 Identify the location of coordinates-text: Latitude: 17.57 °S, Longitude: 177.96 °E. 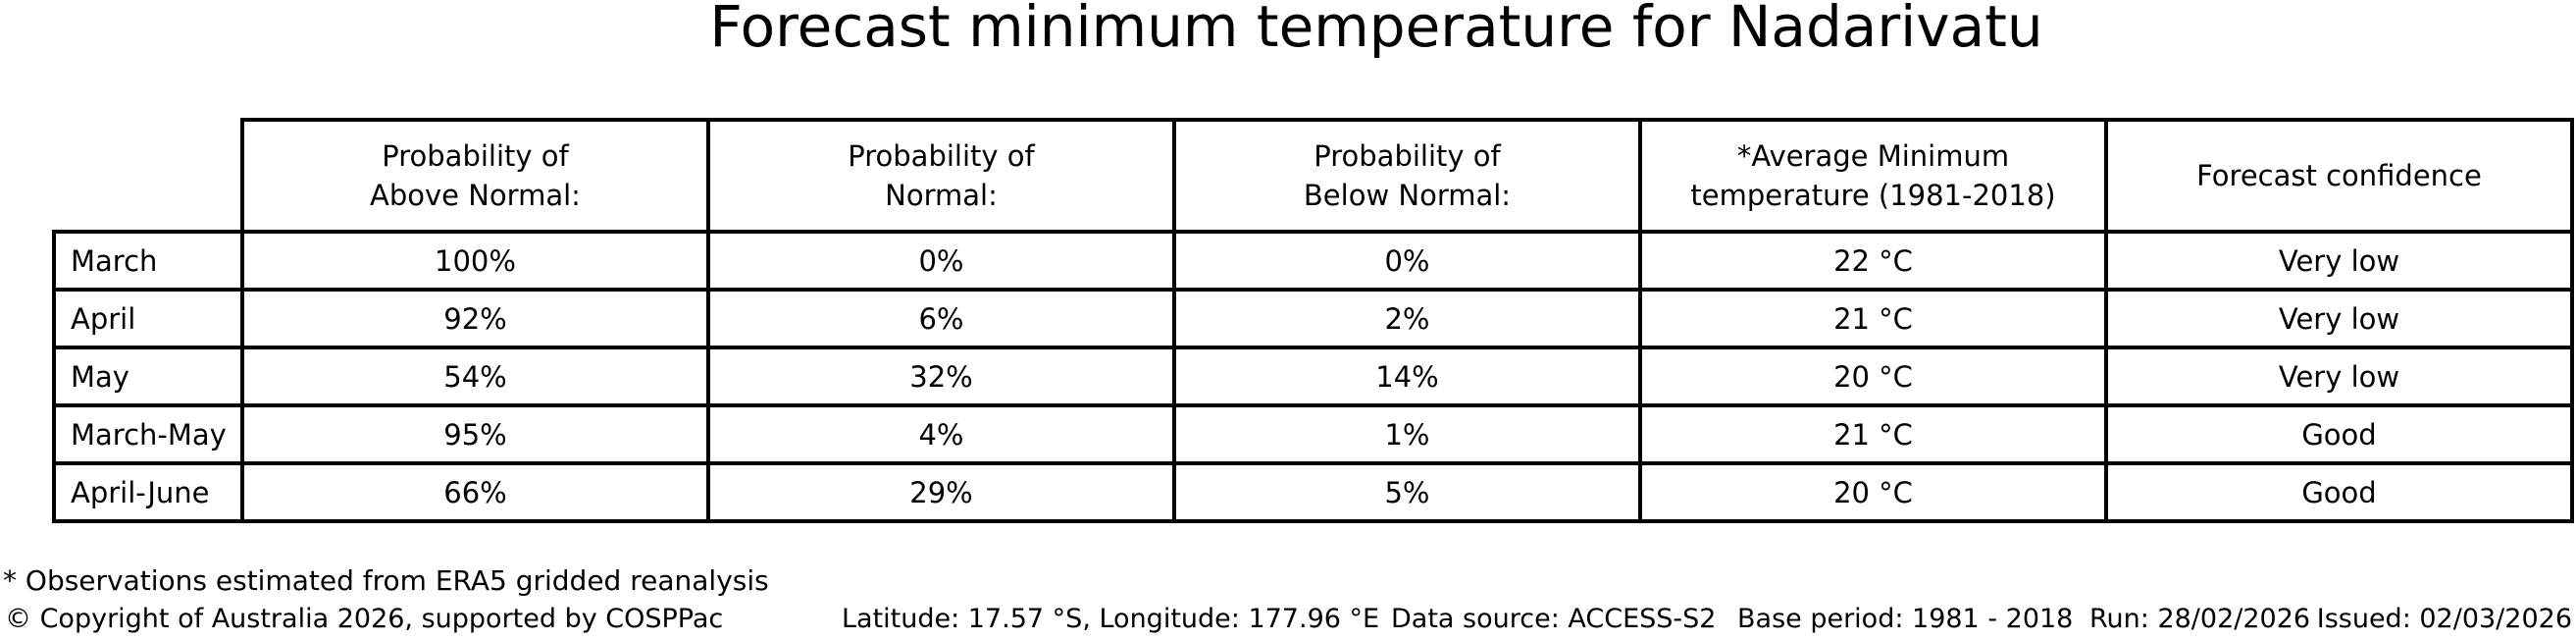
(1111, 619).